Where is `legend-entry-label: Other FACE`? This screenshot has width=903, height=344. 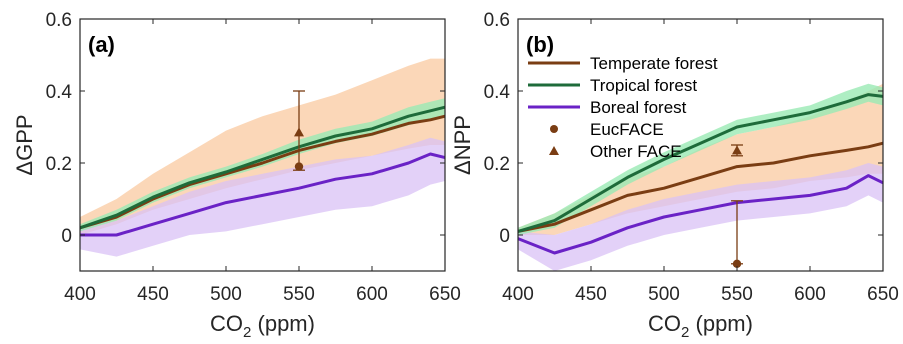 legend-entry-label: Other FACE is located at coordinates (636, 151).